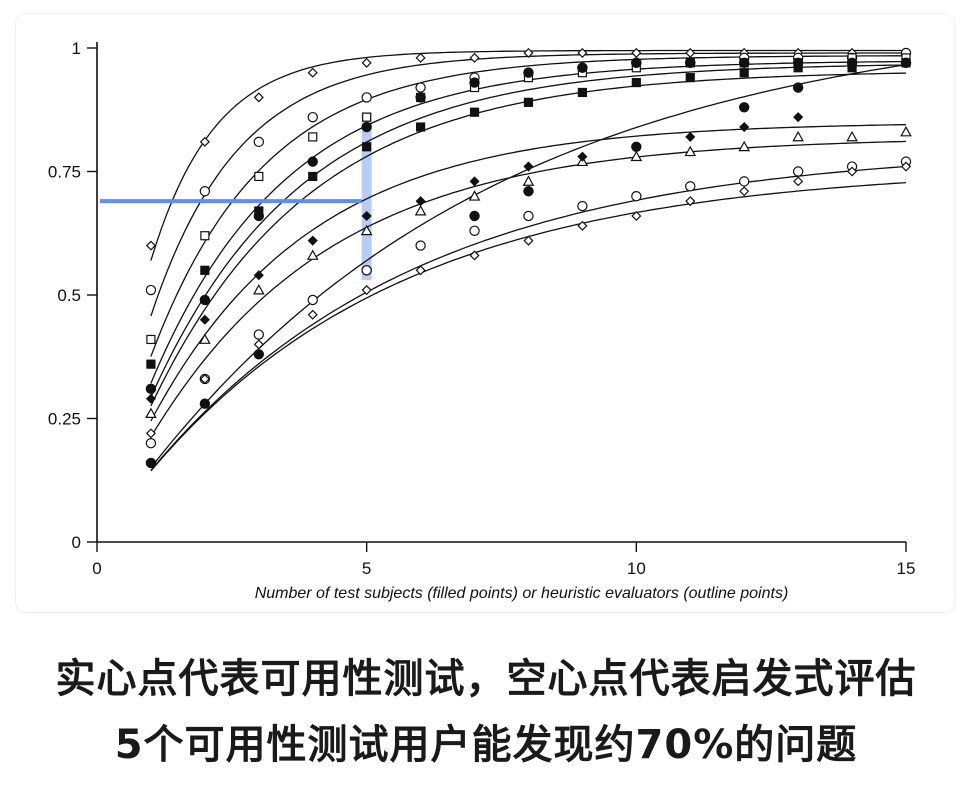 Image resolution: width=972 pixels, height=800 pixels. I want to click on y-tick-label: 1, so click(76, 48).